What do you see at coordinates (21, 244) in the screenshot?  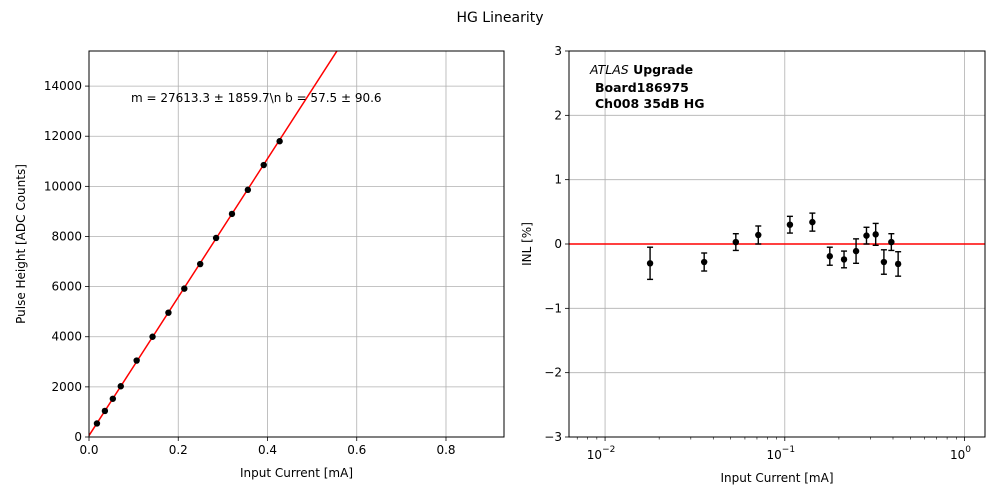 I see `linearity-ylabel: Pulse Height [ADC Counts]` at bounding box center [21, 244].